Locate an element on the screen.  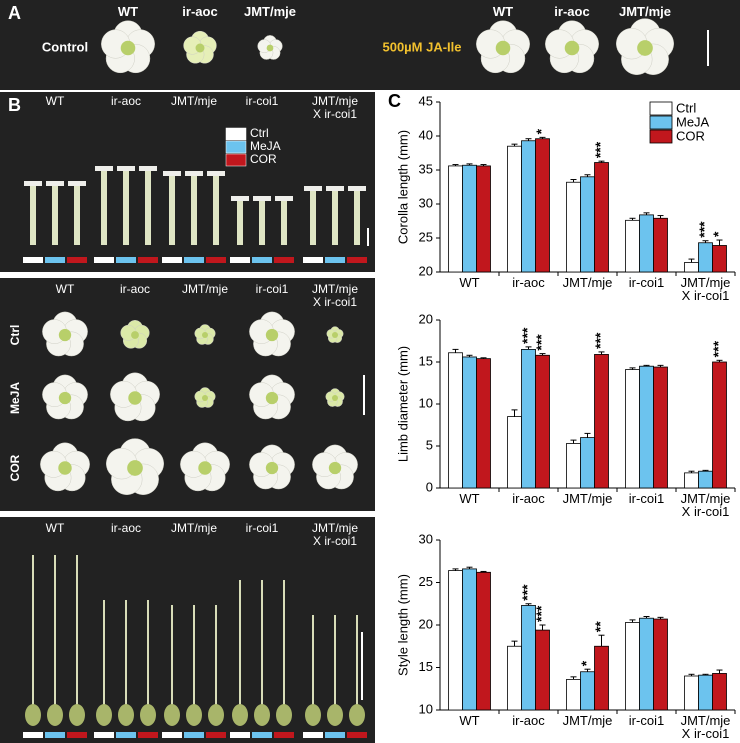
row-label: COR is located at coordinates (15, 467).